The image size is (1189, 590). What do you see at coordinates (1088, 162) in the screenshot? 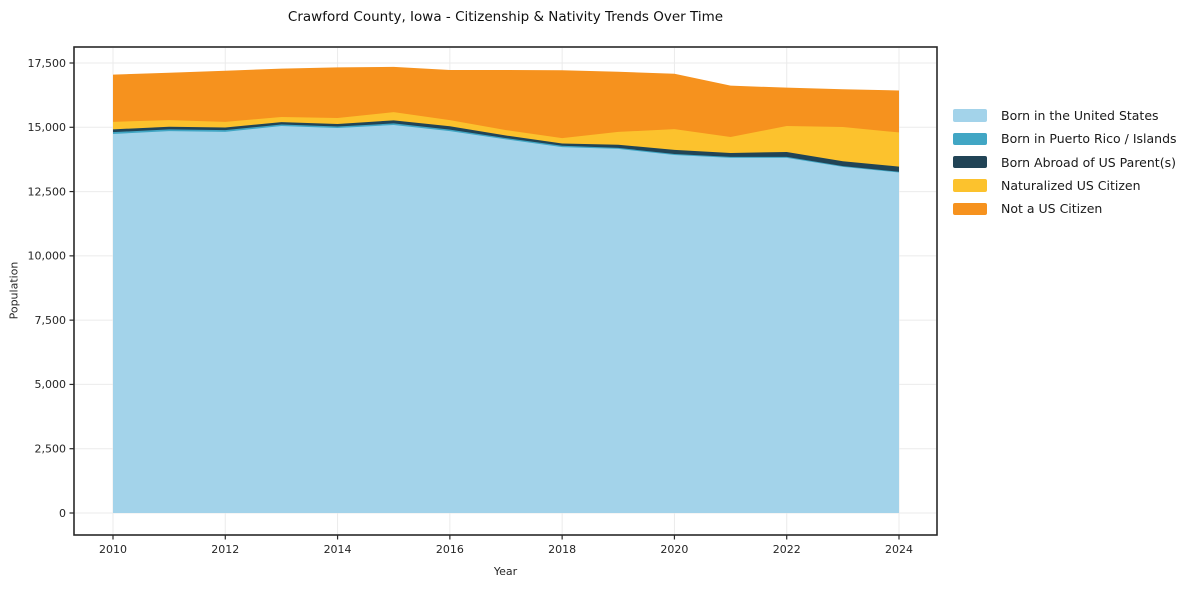
I see `legend-label: Born Abroad of US Parent(s)` at bounding box center [1088, 162].